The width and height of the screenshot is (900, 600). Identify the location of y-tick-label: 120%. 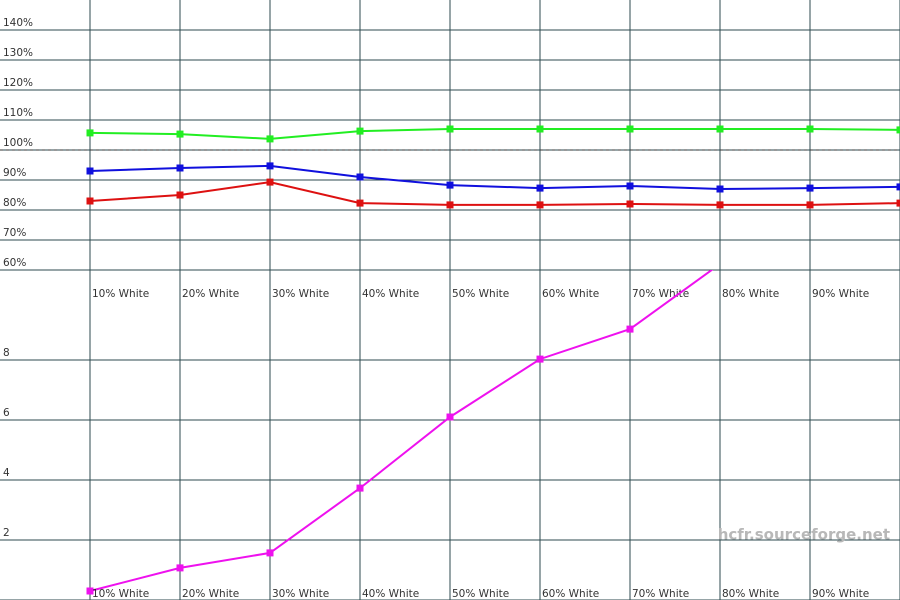
(18, 83).